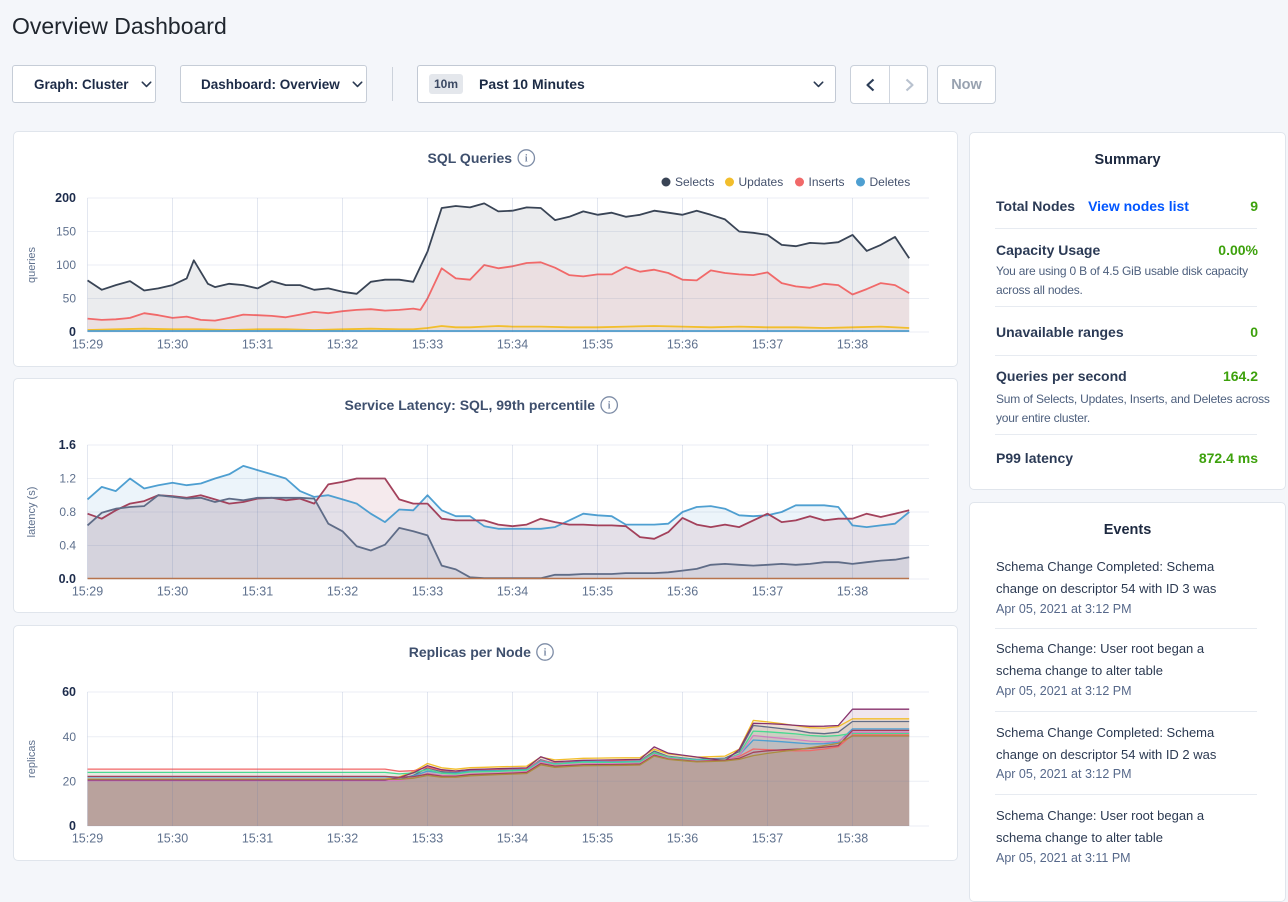 The image size is (1288, 902). What do you see at coordinates (470, 405) in the screenshot?
I see `svg-text:Service Latency: SQL, 99th per: Service Latency: SQL, 99th percentile` at bounding box center [470, 405].